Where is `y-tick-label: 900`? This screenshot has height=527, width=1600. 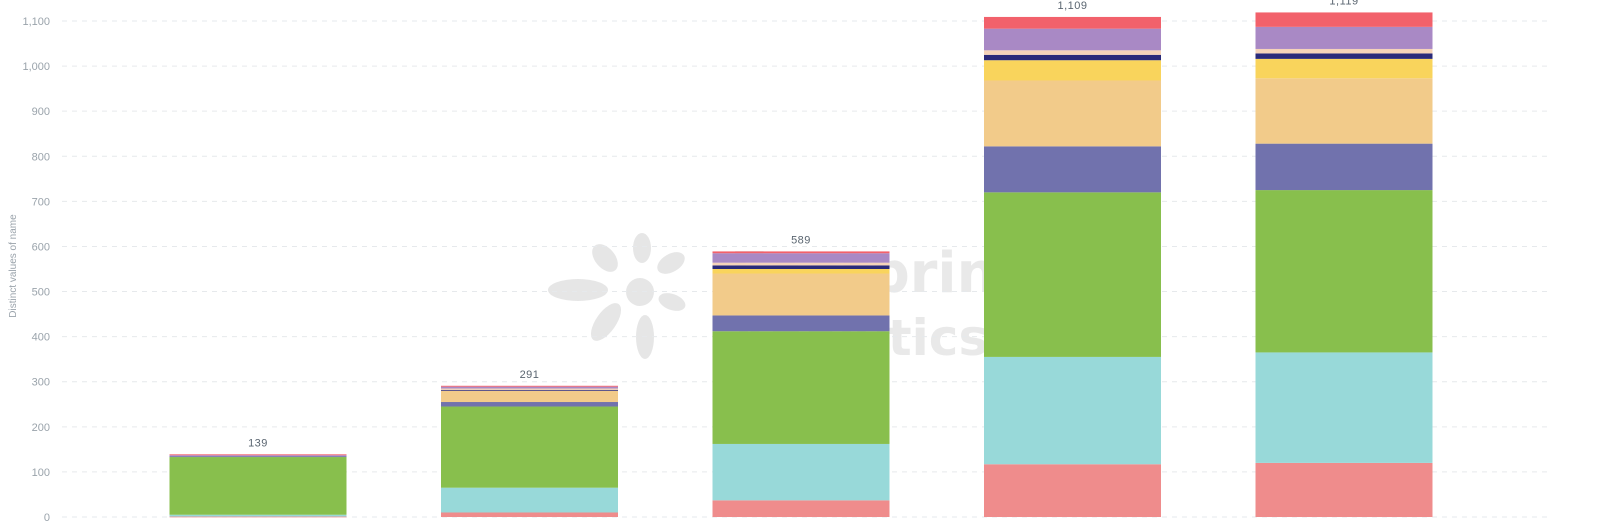
y-tick-label: 900 is located at coordinates (41, 112).